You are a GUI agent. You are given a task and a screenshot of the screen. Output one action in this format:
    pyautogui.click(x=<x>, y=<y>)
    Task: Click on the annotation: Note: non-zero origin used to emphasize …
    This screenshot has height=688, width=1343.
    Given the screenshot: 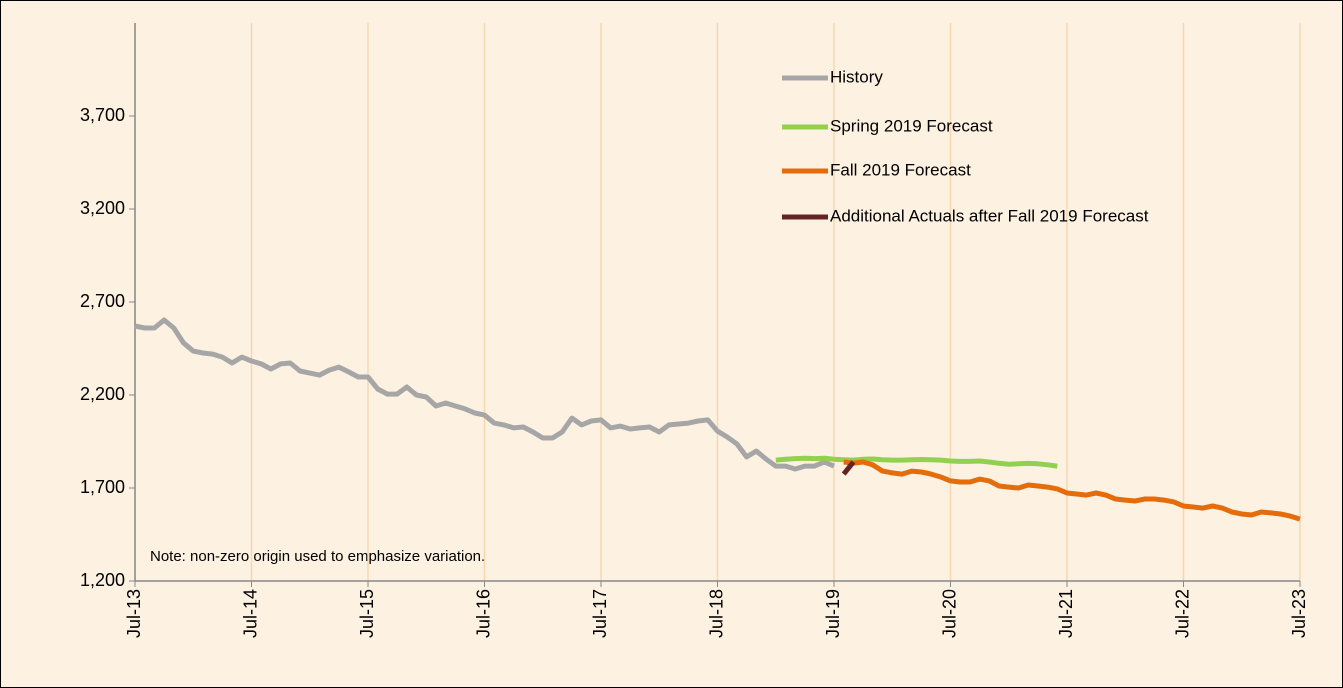 What is the action you would take?
    pyautogui.click(x=317, y=556)
    